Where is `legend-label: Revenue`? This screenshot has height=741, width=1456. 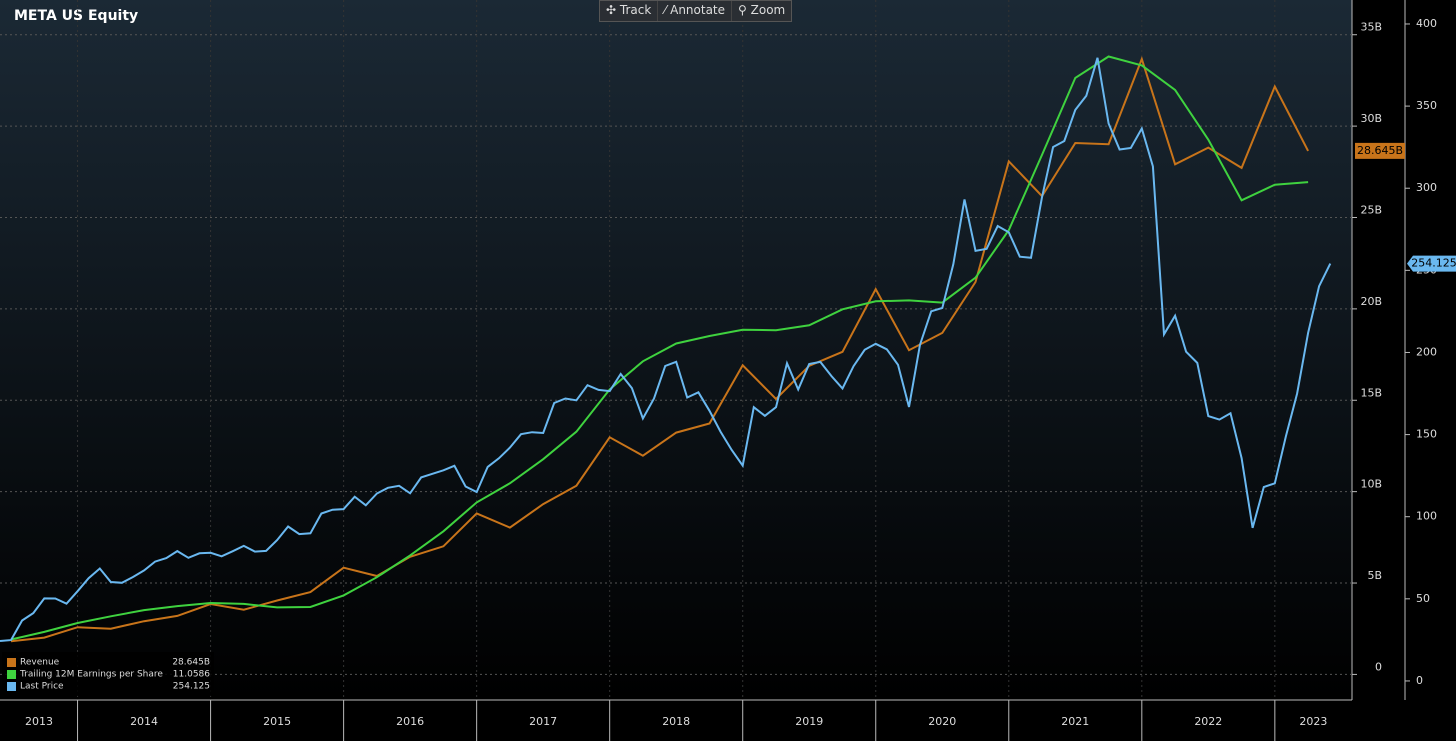 legend-label: Revenue is located at coordinates (40, 663).